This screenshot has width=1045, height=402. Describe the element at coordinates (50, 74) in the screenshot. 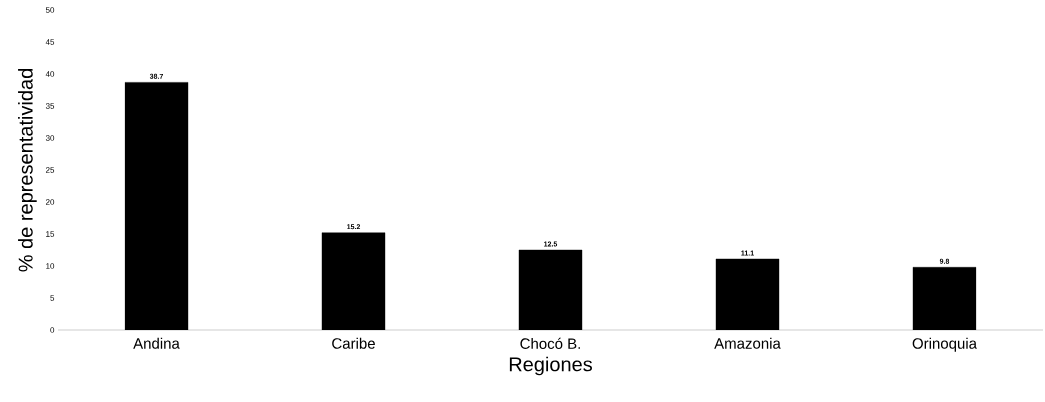

I see `y-tick-label: 40` at that location.